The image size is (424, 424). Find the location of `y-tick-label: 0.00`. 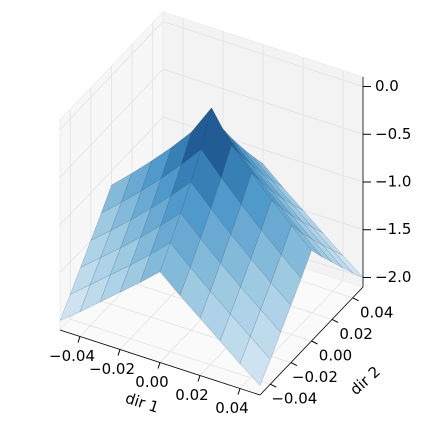

y-tick-label: 0.00 is located at coordinates (335, 356).